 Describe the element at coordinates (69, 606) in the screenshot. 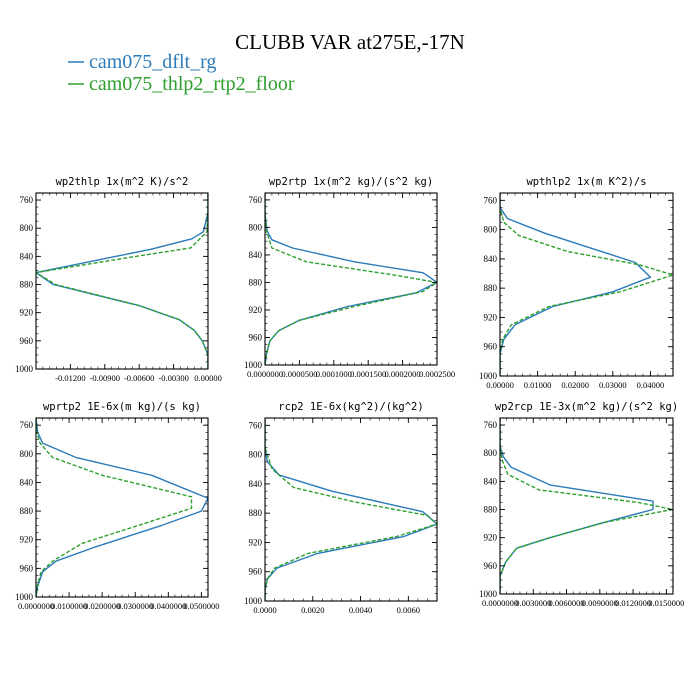

I see `x-tick-label: 0.0100000` at that location.